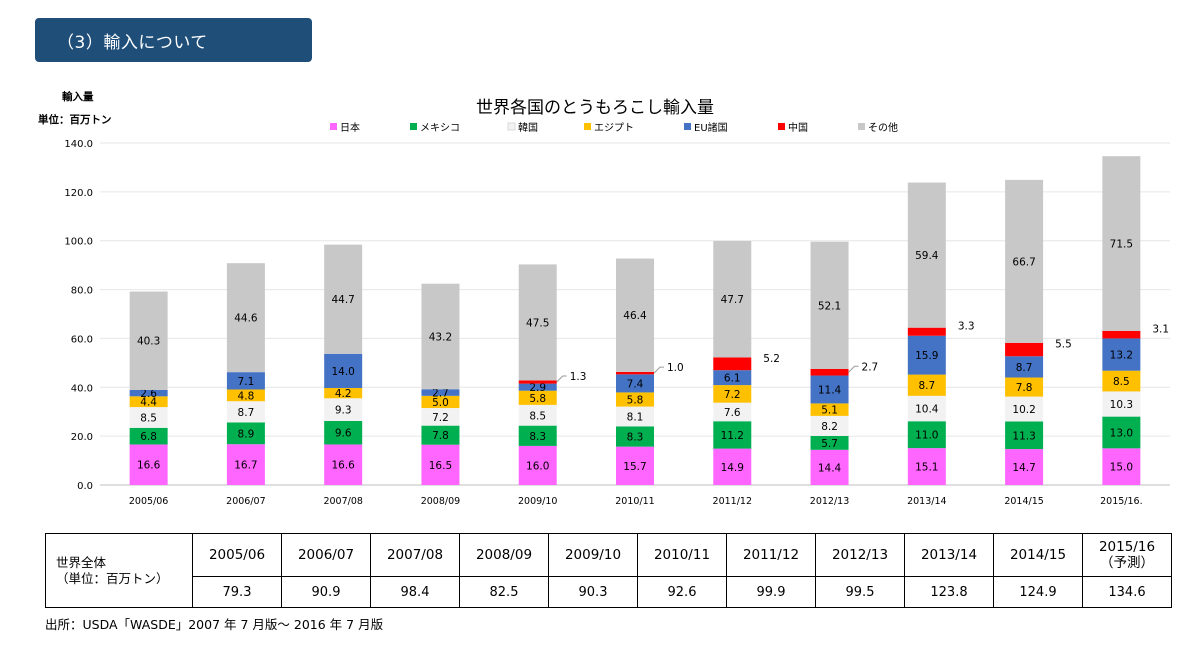 This screenshot has width=1200, height=648. What do you see at coordinates (771, 555) in the screenshot?
I see `table-header: 2011/12` at bounding box center [771, 555].